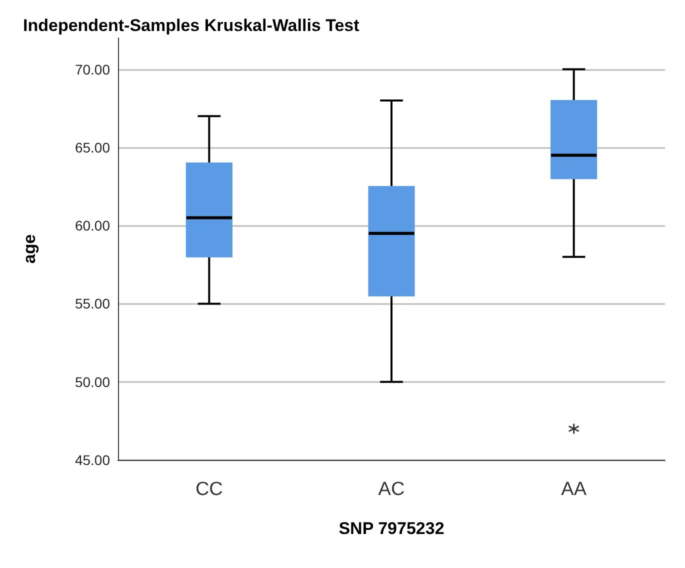  What do you see at coordinates (209, 489) in the screenshot?
I see `x-tick-label: CC` at bounding box center [209, 489].